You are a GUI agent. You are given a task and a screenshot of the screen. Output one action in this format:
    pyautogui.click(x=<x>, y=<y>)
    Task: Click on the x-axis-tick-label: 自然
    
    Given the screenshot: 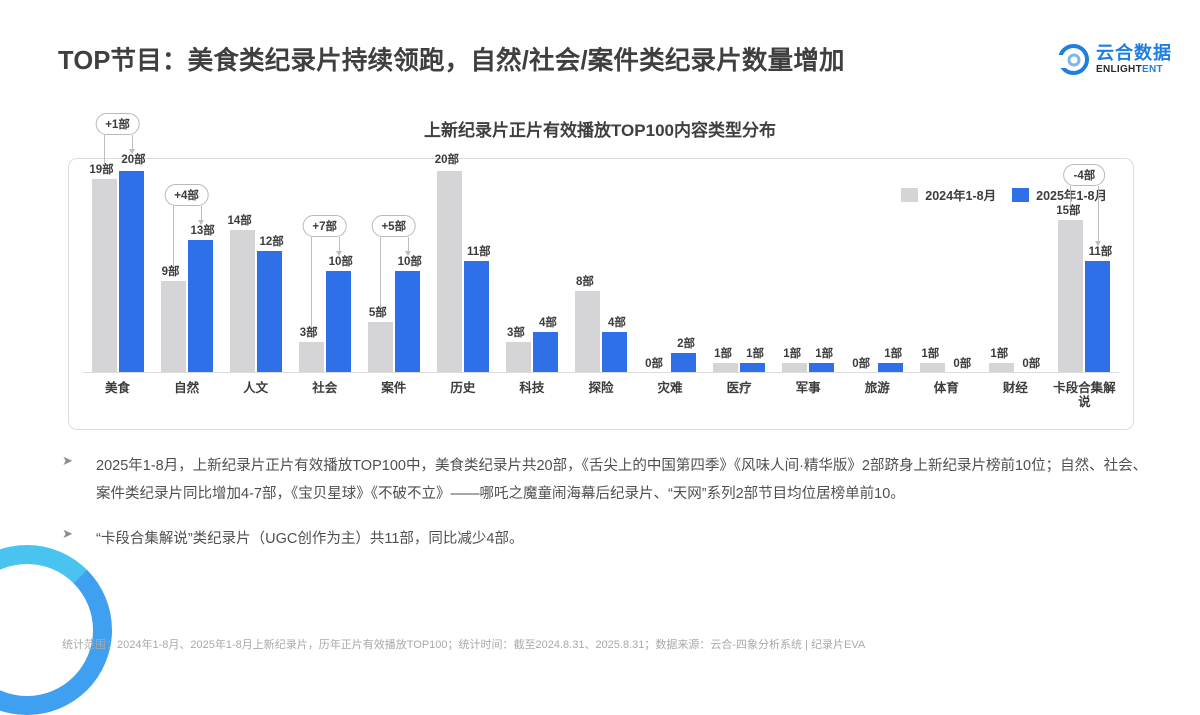 What is the action you would take?
    pyautogui.click(x=187, y=388)
    